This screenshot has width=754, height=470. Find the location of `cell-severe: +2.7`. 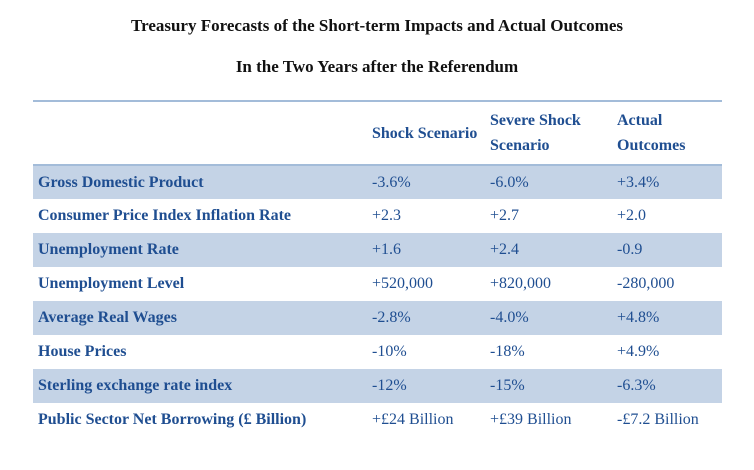

cell-severe: +2.7 is located at coordinates (505, 215).